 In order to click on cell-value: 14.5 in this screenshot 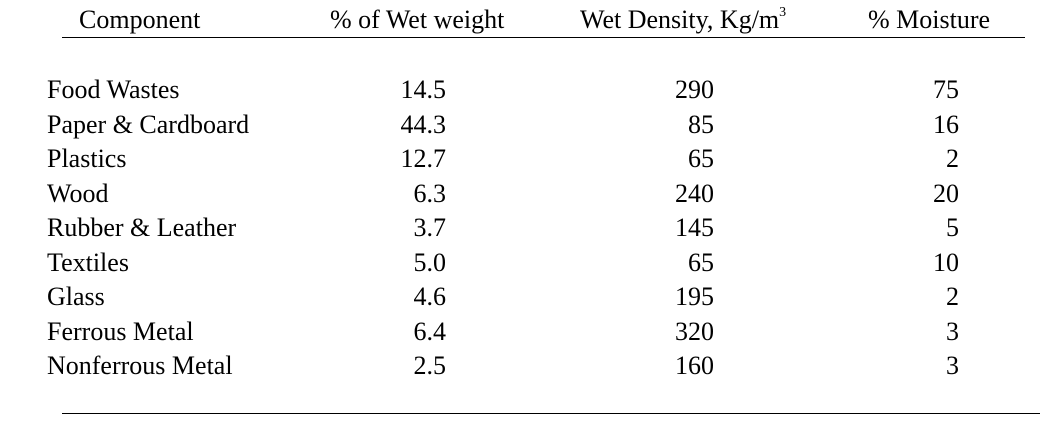, I will do `click(423, 89)`.